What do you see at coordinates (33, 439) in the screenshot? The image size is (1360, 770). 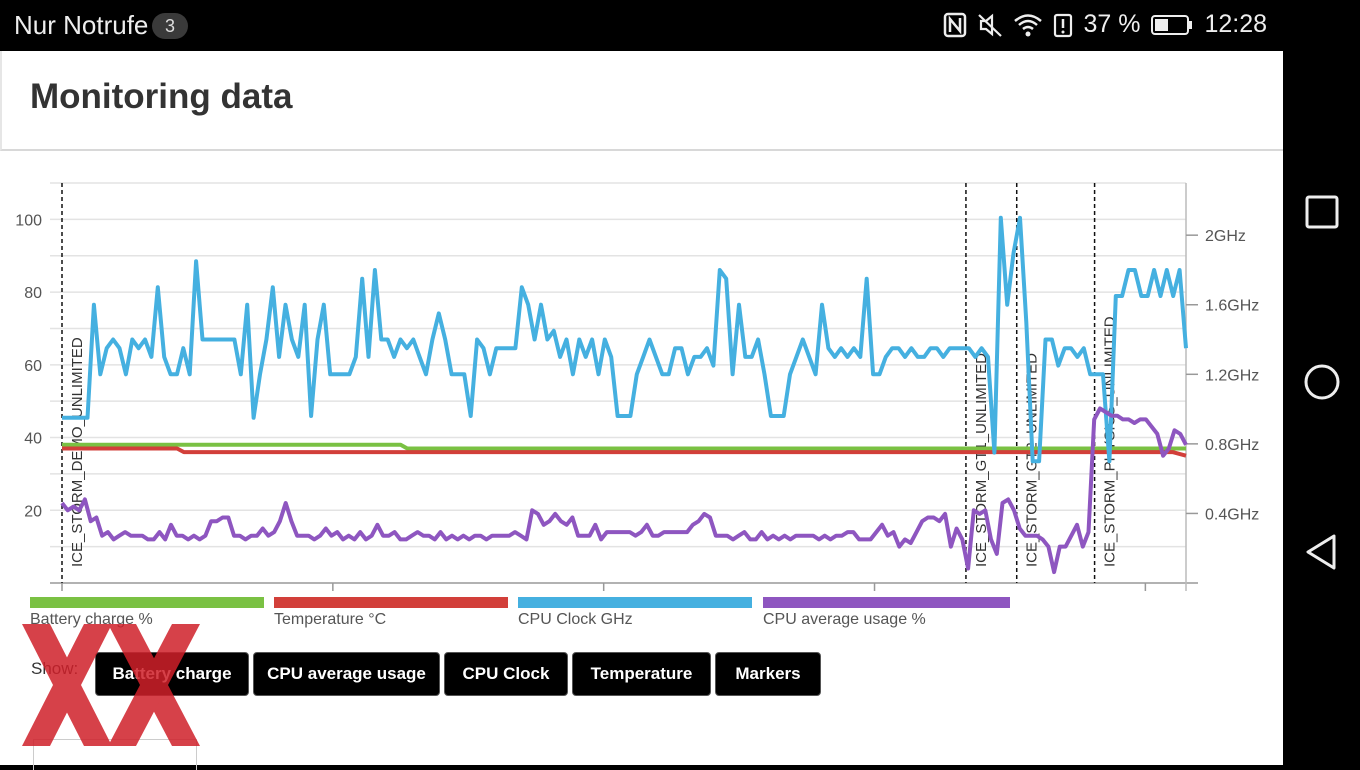 I see `y-left-tick-label: 40` at bounding box center [33, 439].